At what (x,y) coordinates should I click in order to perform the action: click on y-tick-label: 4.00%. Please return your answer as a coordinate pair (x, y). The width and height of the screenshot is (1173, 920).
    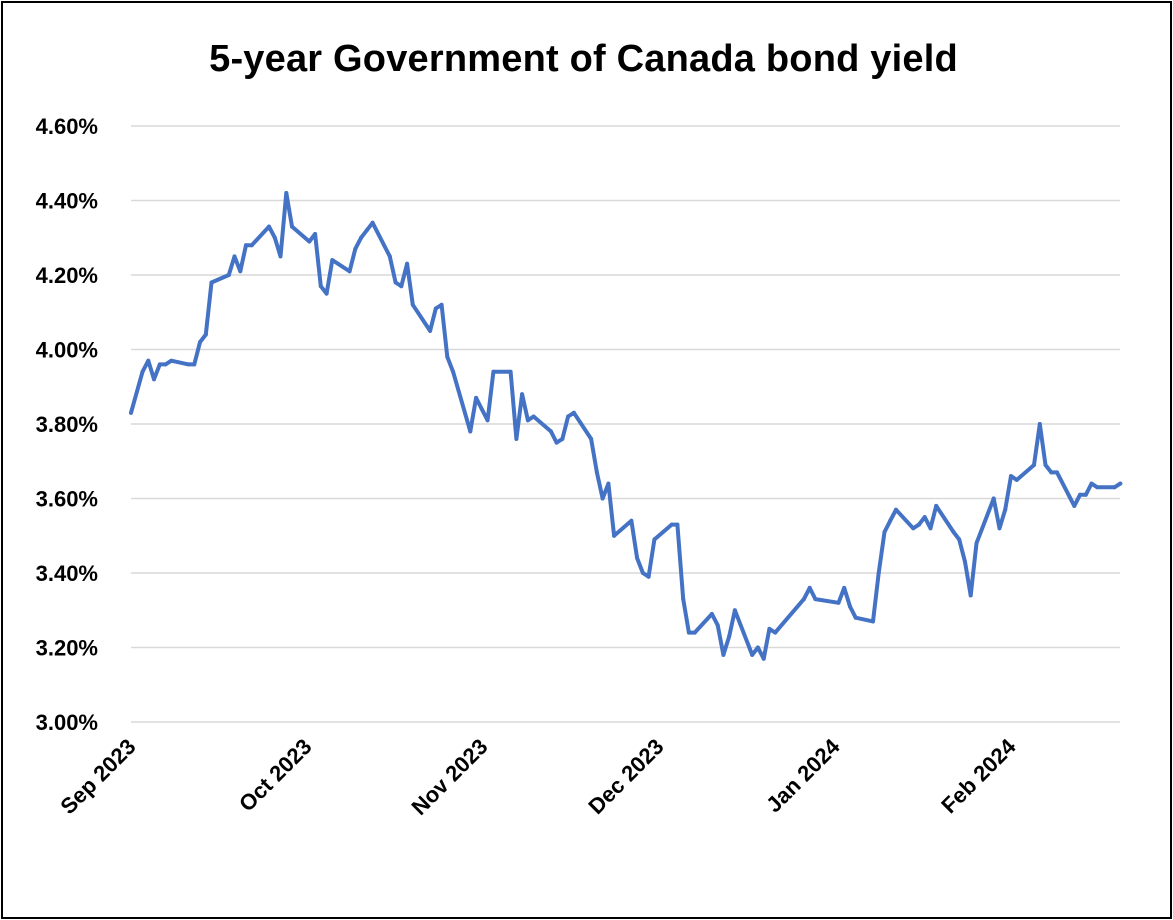
    Looking at the image, I should click on (67, 350).